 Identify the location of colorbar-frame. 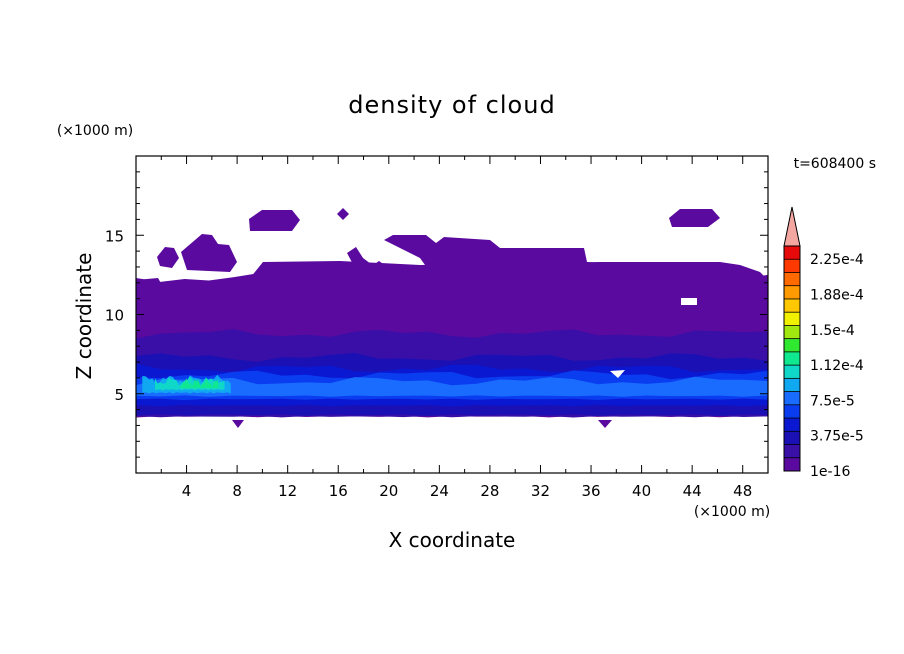
(792, 358).